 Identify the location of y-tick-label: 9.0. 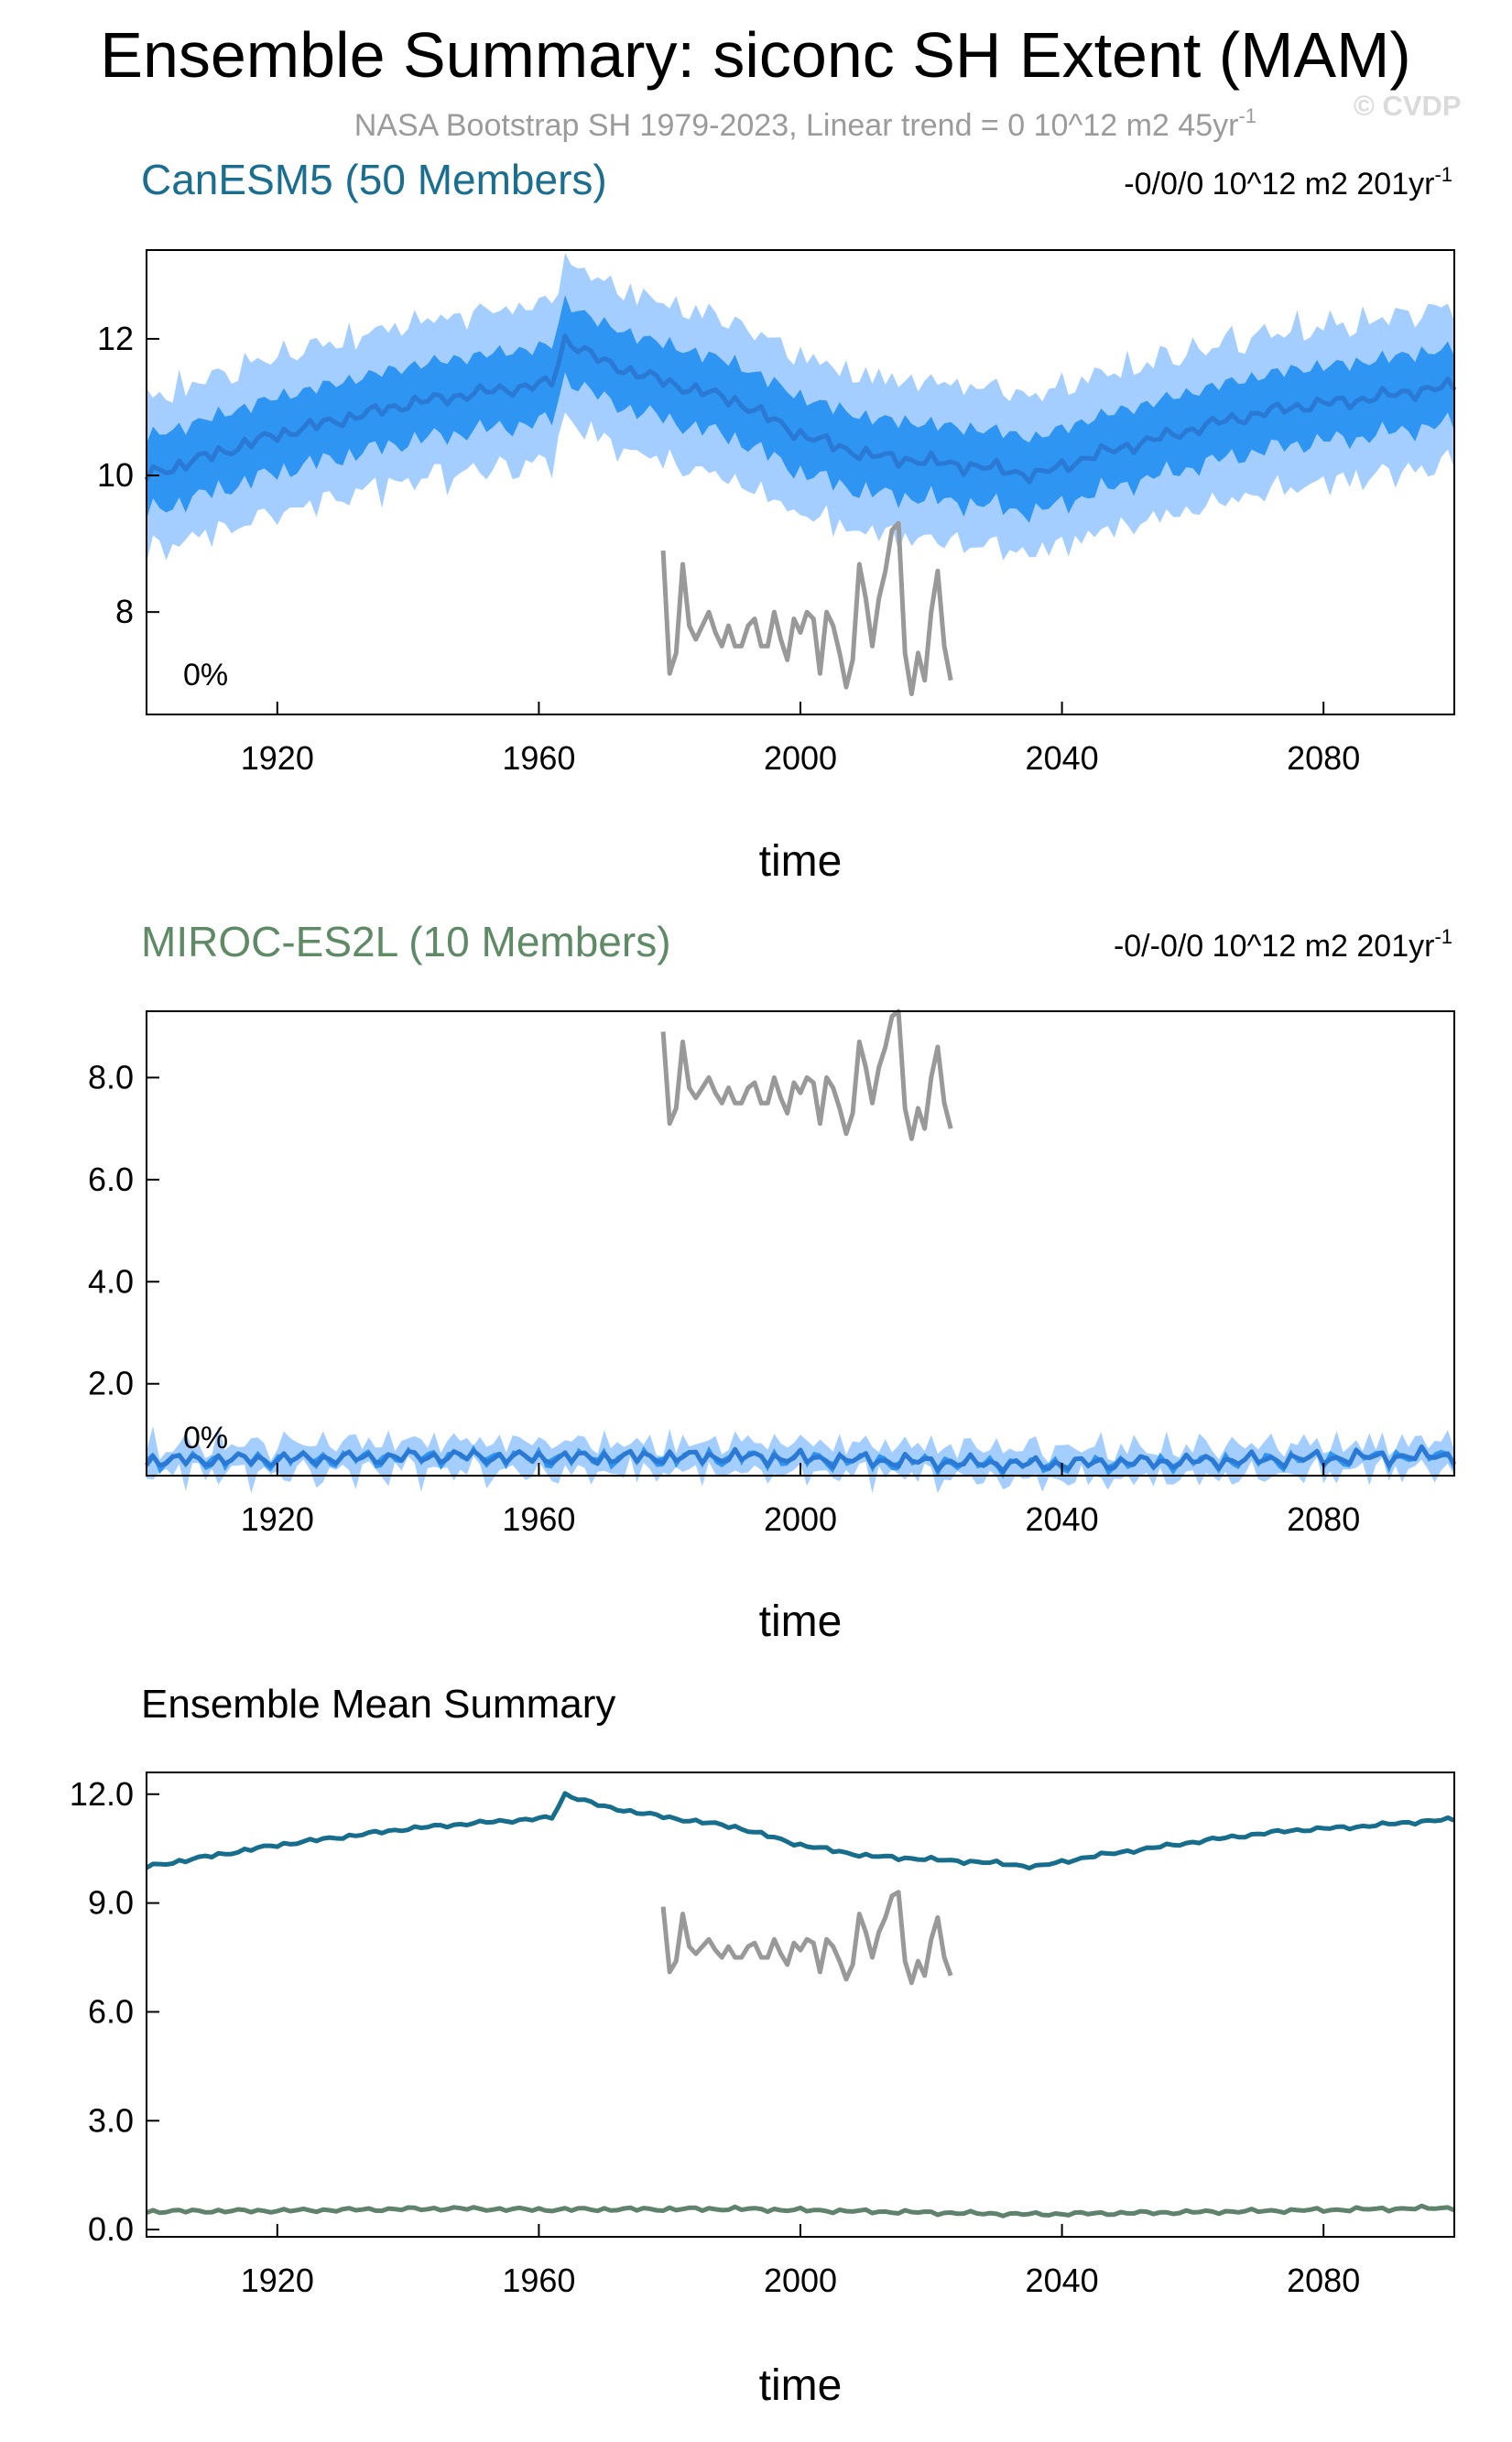
(111, 1903).